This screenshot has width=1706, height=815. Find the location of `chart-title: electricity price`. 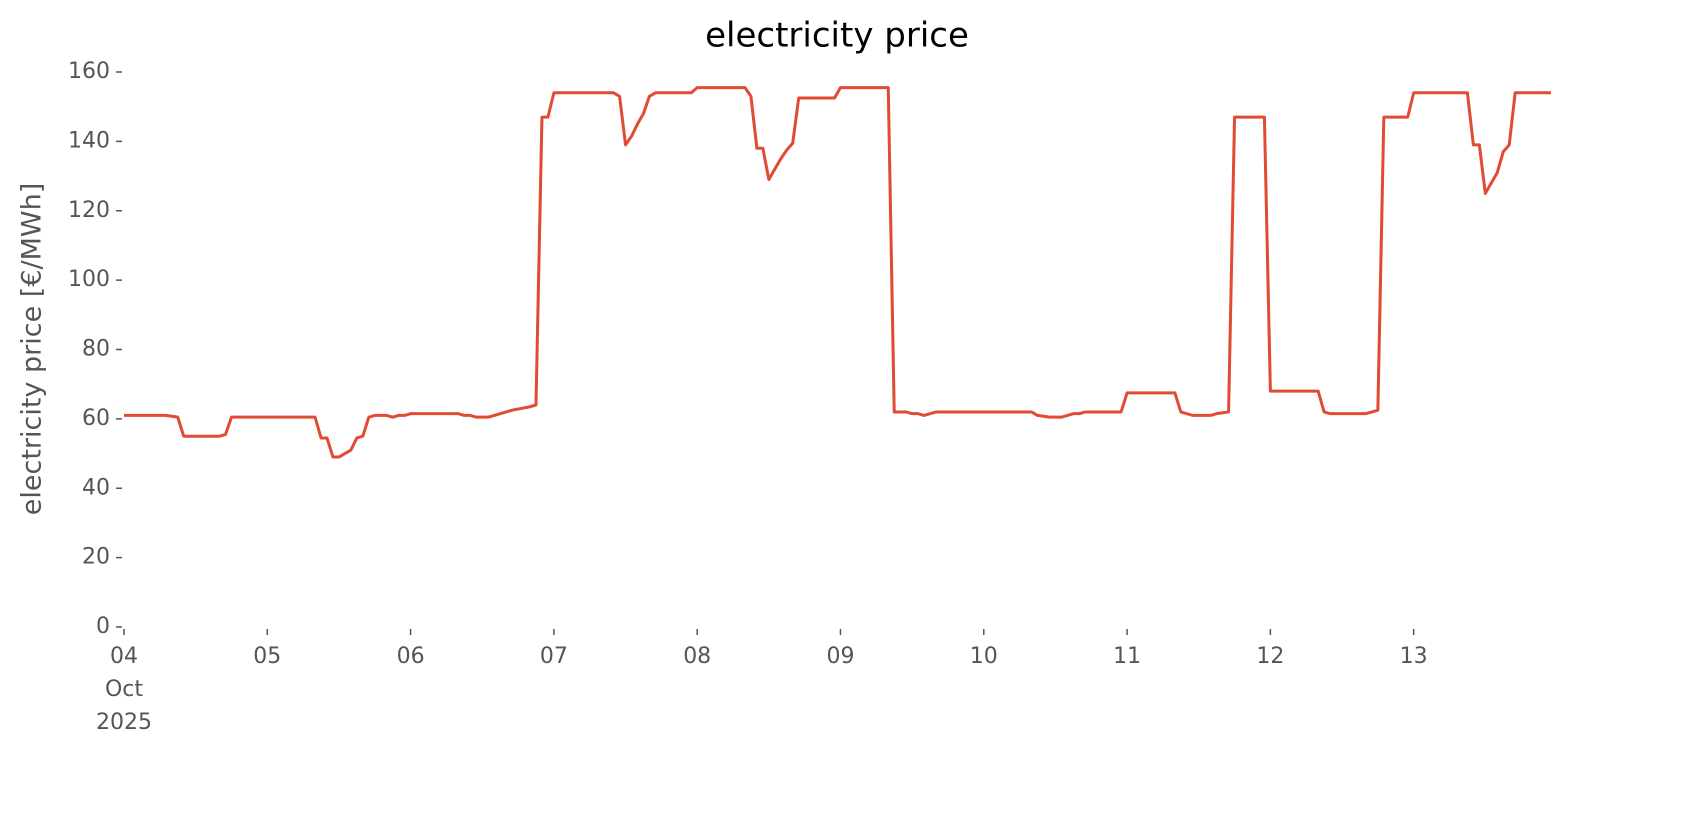

chart-title: electricity price is located at coordinates (837, 36).